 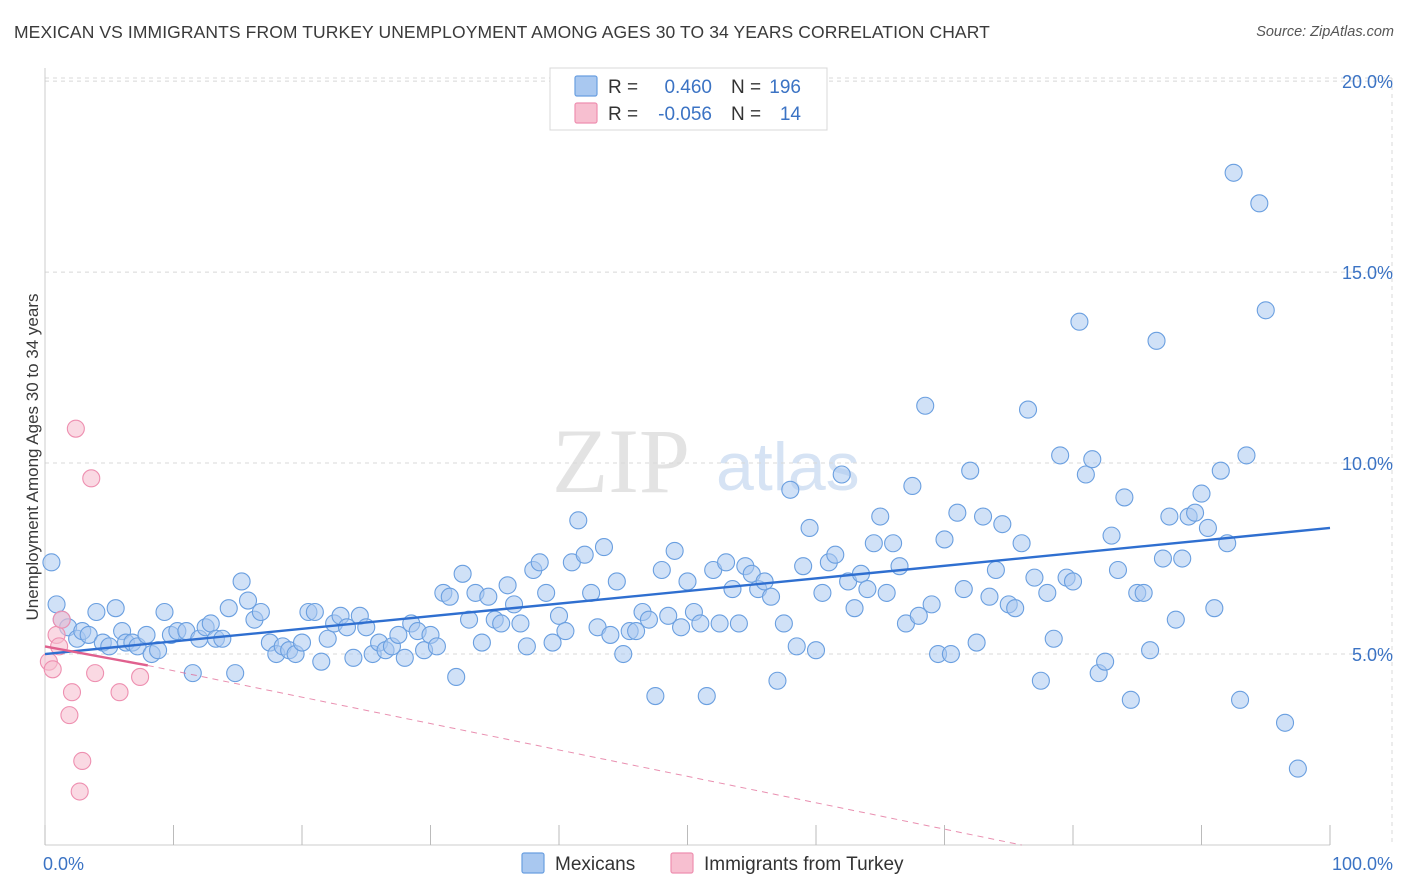 I want to click on bottom-legend-swatch-turkey, so click(x=682, y=863).